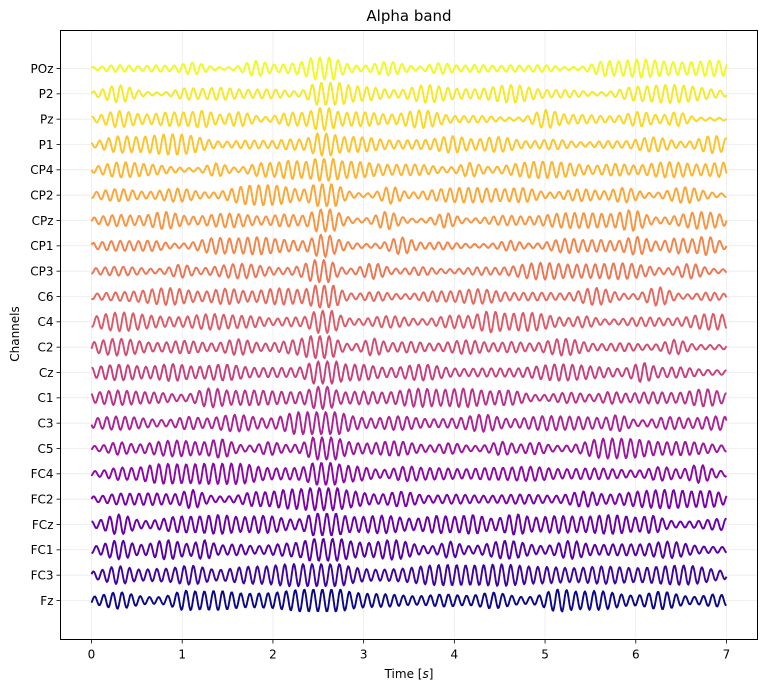 This screenshot has width=766, height=694. I want to click on x-axis-label: Time [s], so click(409, 674).